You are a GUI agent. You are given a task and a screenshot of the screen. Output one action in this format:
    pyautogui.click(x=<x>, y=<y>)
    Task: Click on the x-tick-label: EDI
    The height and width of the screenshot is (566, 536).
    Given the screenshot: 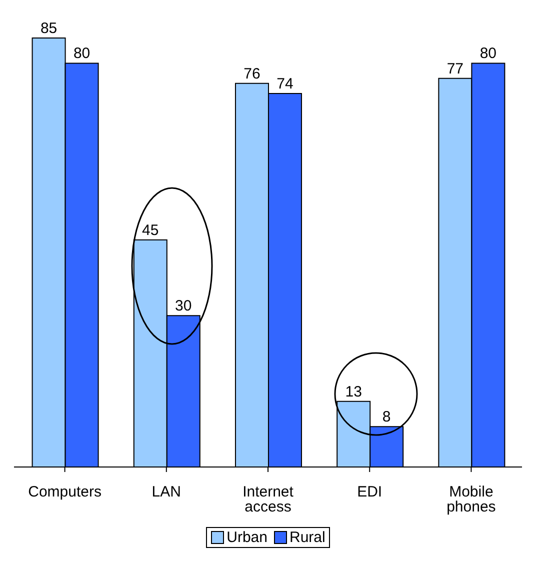 What is the action you would take?
    pyautogui.click(x=369, y=492)
    